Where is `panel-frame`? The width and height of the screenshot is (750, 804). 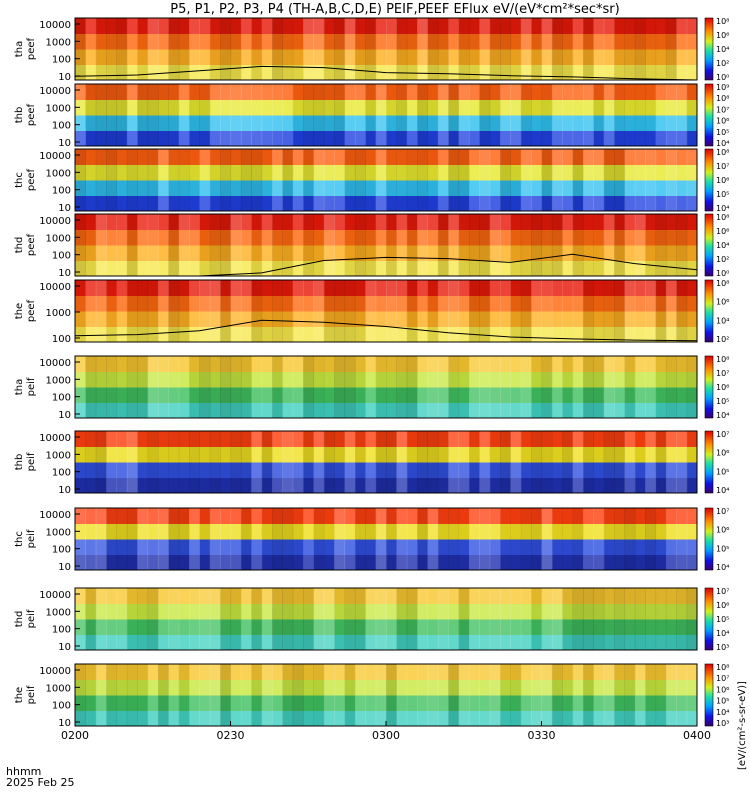
panel-frame is located at coordinates (386, 180).